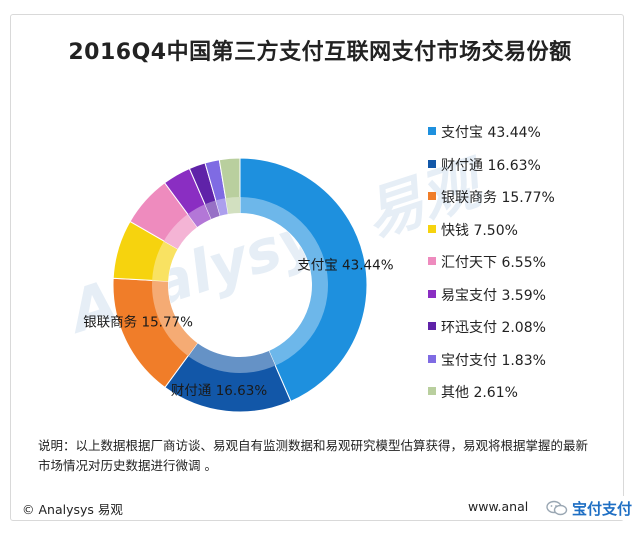 Image resolution: width=640 pixels, height=539 pixels. Describe the element at coordinates (493, 328) in the screenshot. I see `legend-label: 环迅支付 2.08%` at that location.